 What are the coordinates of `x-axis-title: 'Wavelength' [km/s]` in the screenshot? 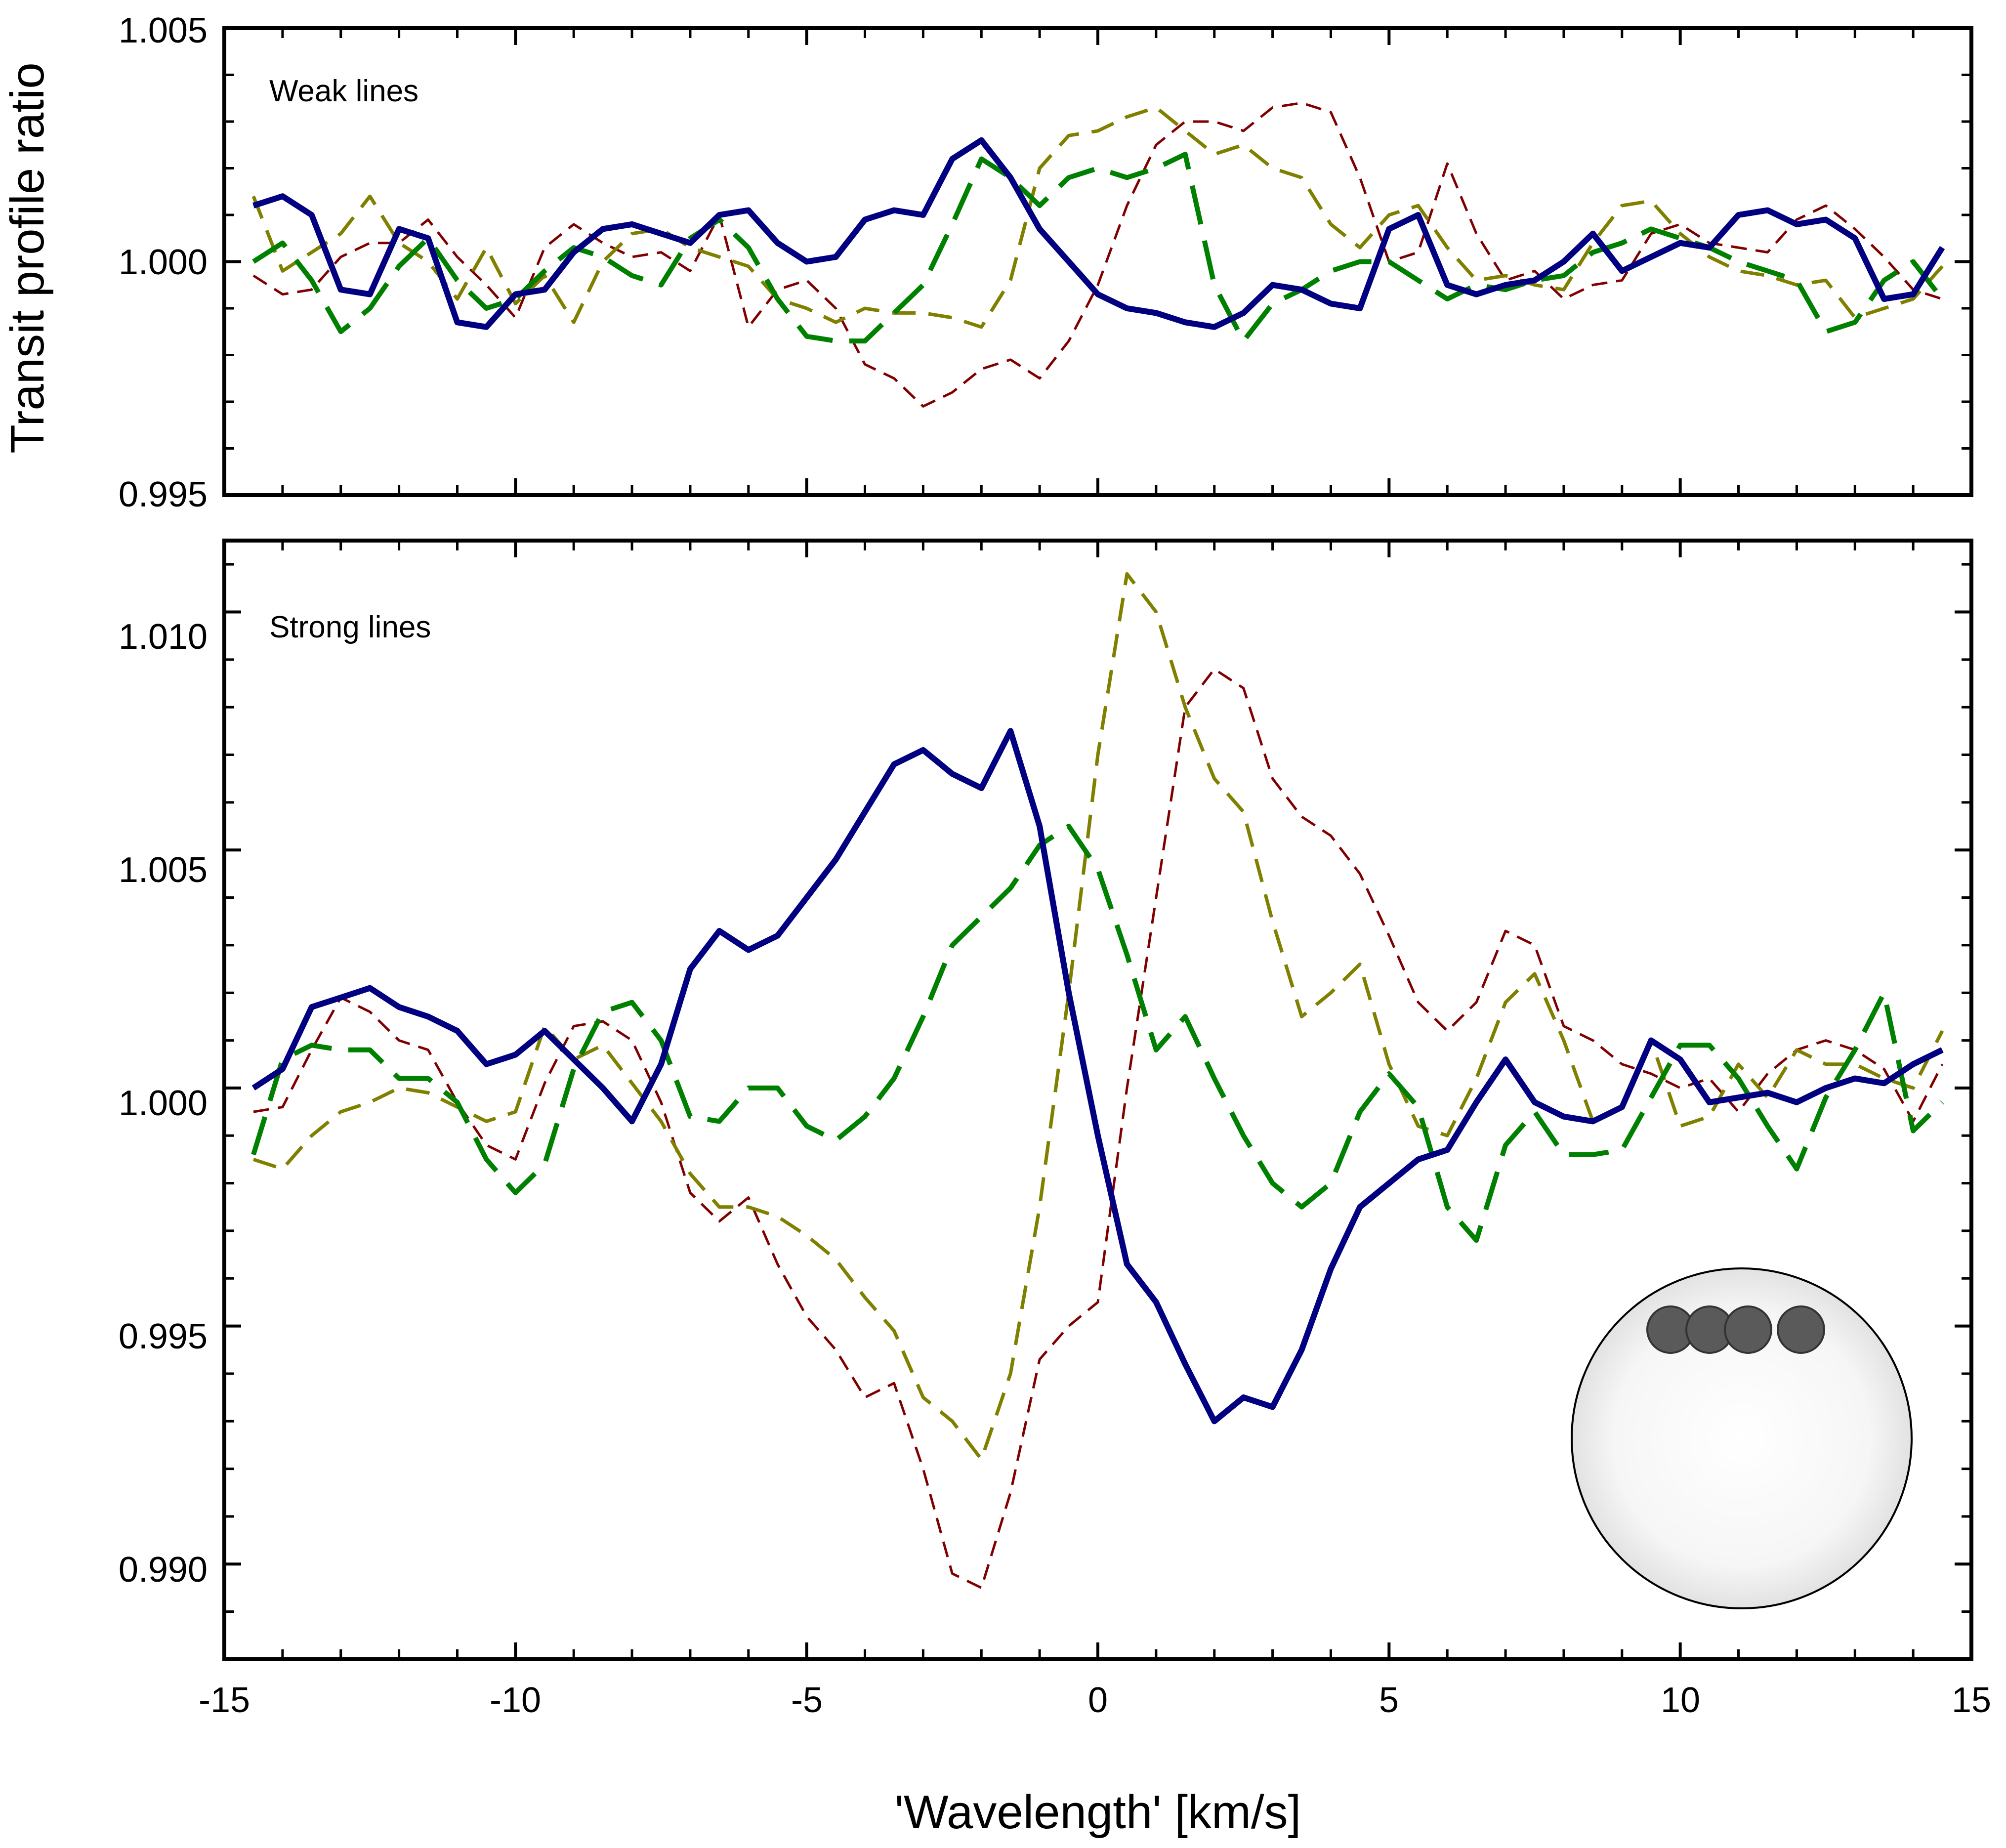 It's located at (1098, 1812).